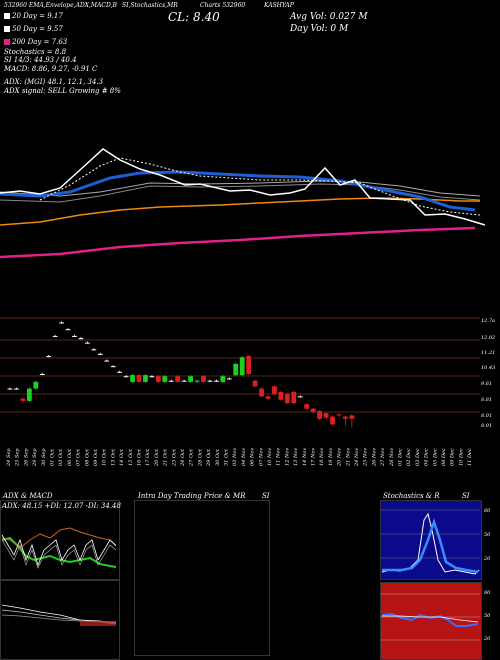  I want to click on adx-panel-title: ADX & MACD, so click(28, 496).